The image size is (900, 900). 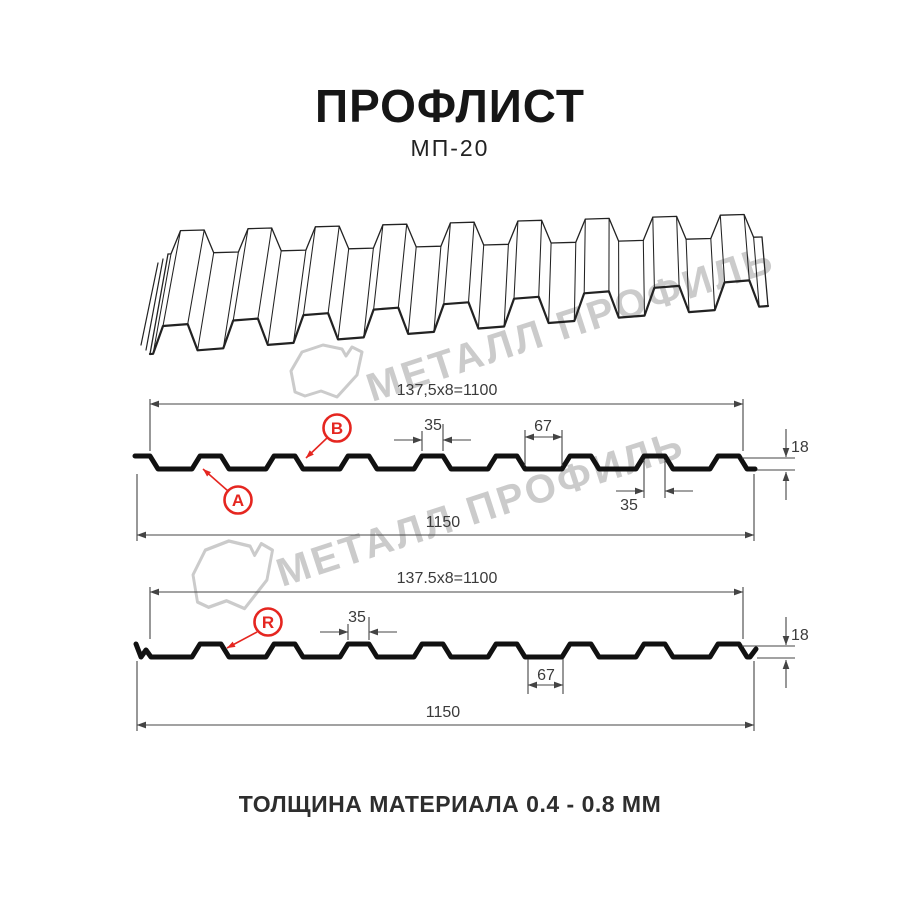 What do you see at coordinates (238, 500) in the screenshot?
I see `callout-a-letter: A` at bounding box center [238, 500].